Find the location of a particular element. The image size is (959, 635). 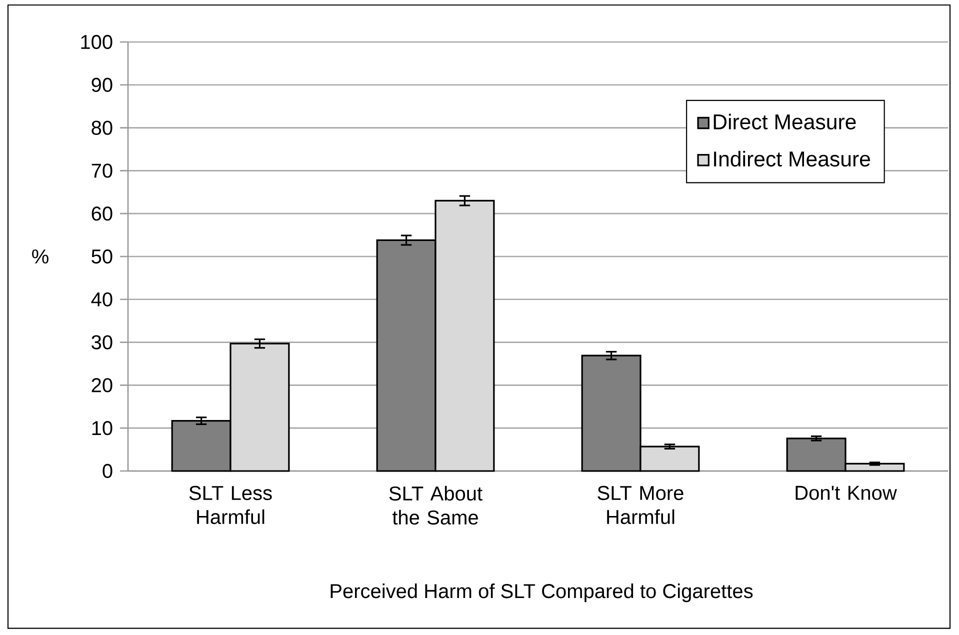

y-tick-label: 60 is located at coordinates (102, 213).